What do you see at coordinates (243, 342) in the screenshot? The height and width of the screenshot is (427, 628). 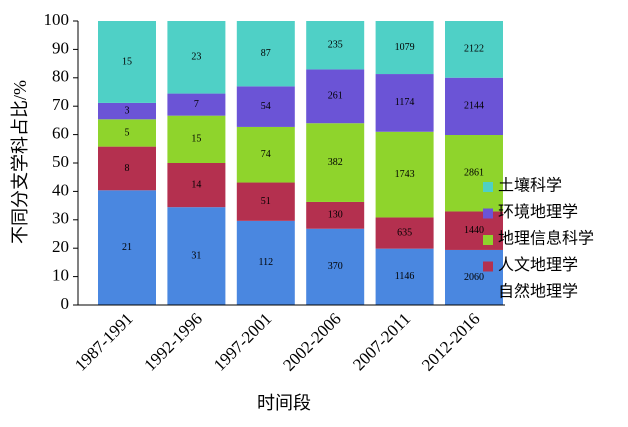 I see `x-tick-label: 1997-2001` at bounding box center [243, 342].